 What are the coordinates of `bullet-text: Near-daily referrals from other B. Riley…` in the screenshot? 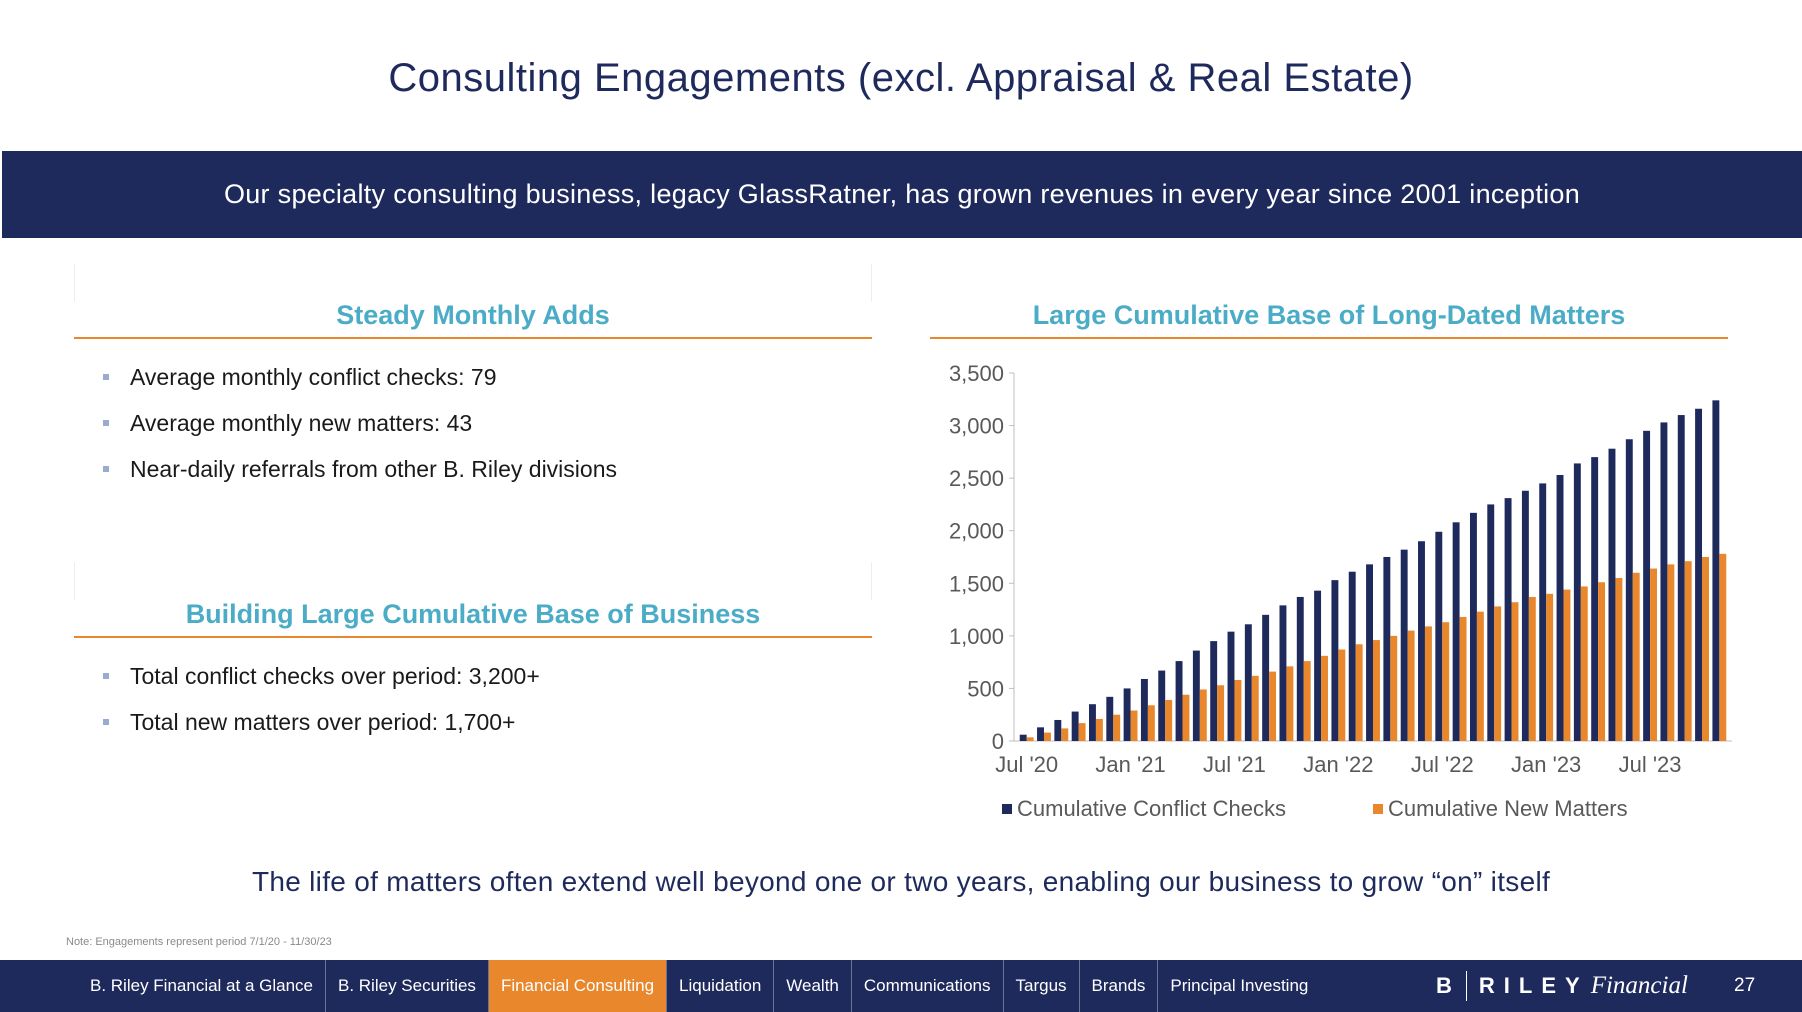 It's located at (373, 469).